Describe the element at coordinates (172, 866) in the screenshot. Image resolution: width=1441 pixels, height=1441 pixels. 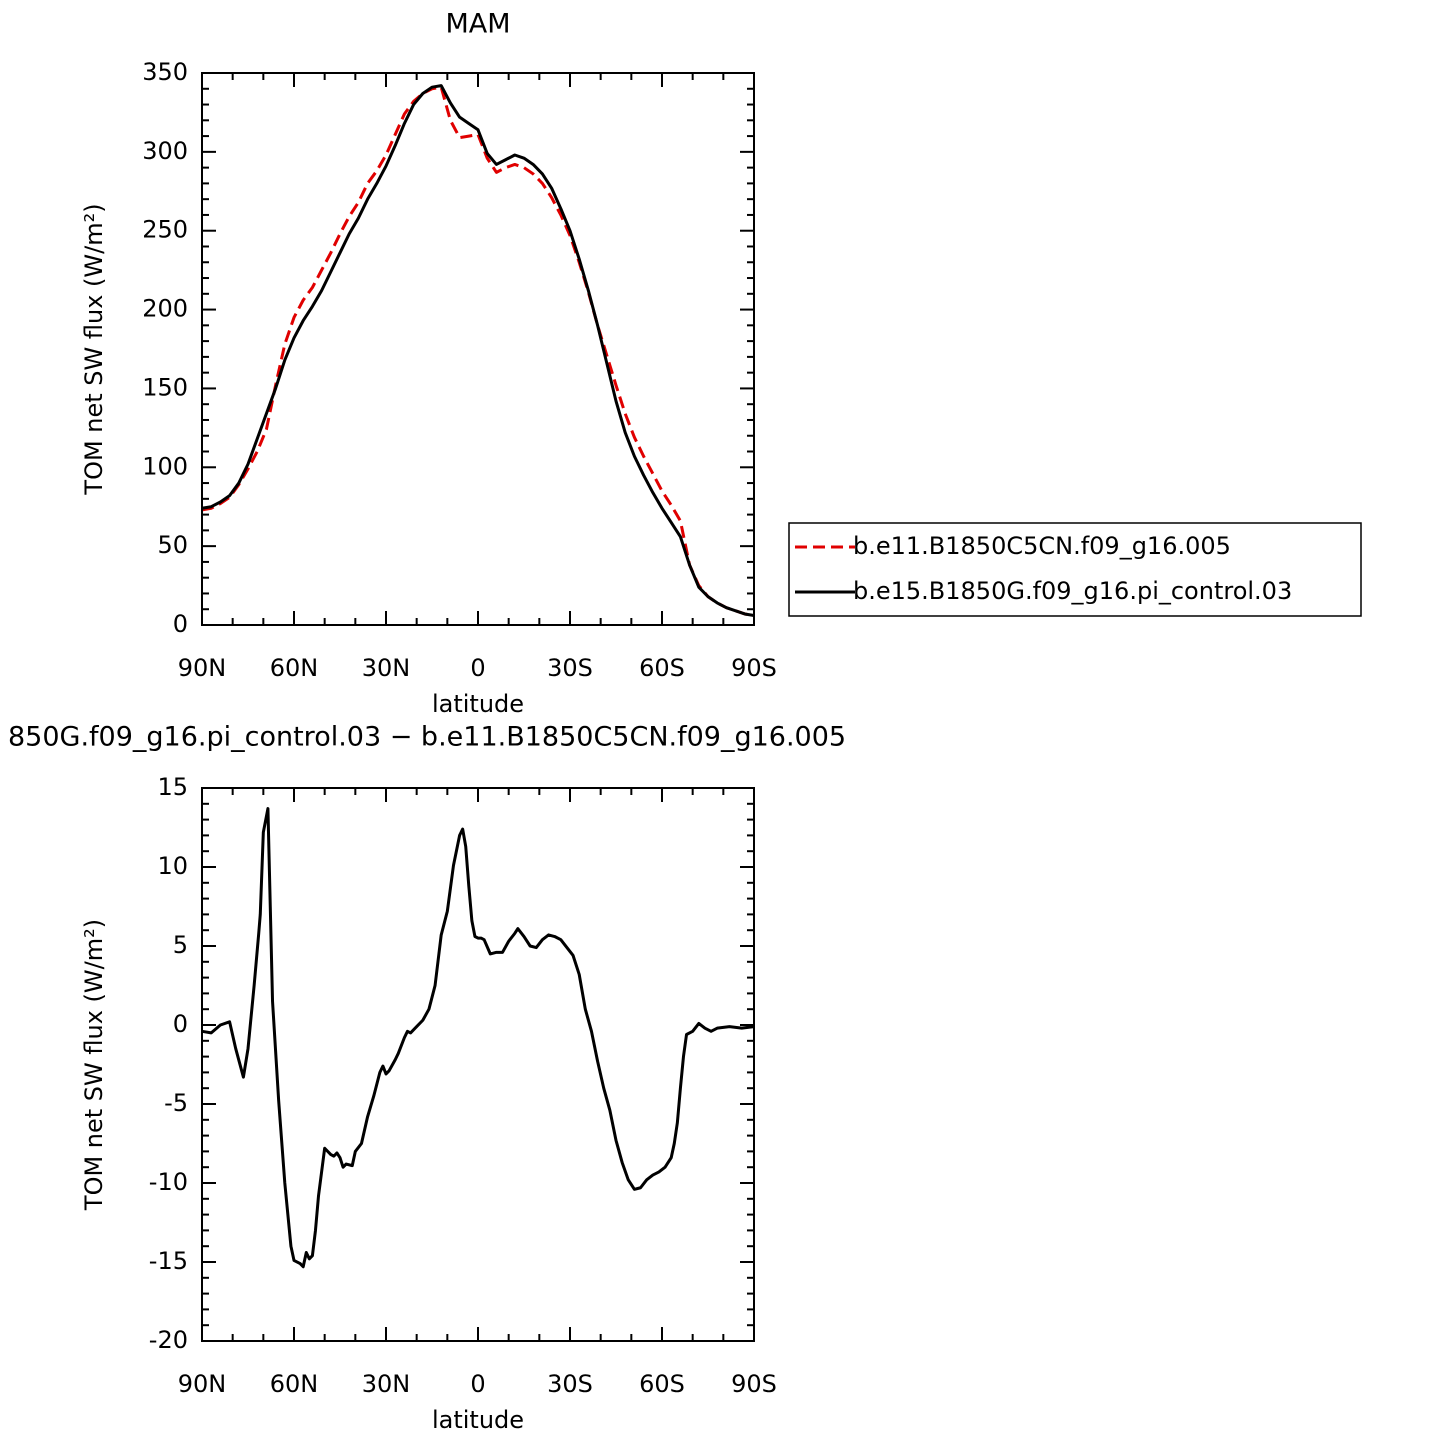
I see `y-tick-label: 10` at that location.